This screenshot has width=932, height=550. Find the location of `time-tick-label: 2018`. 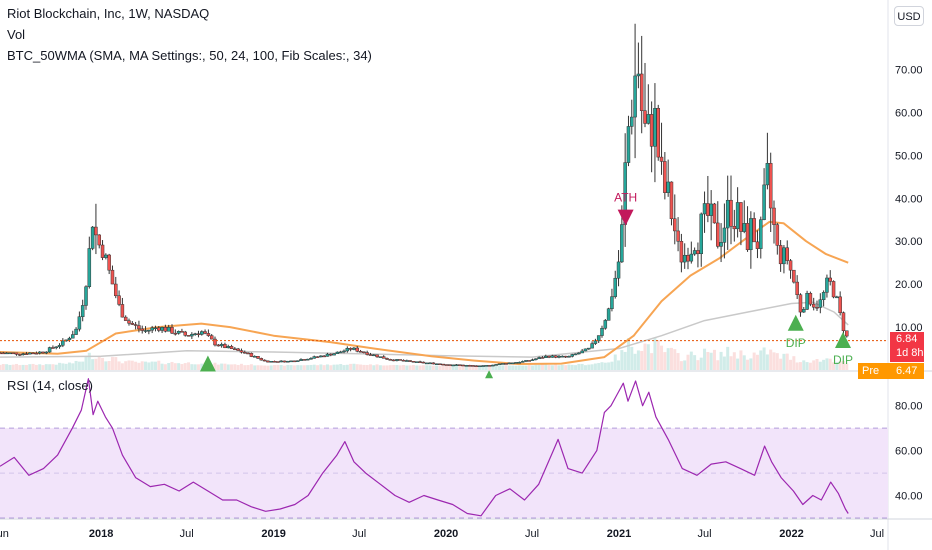

time-tick-label: 2018 is located at coordinates (101, 534).